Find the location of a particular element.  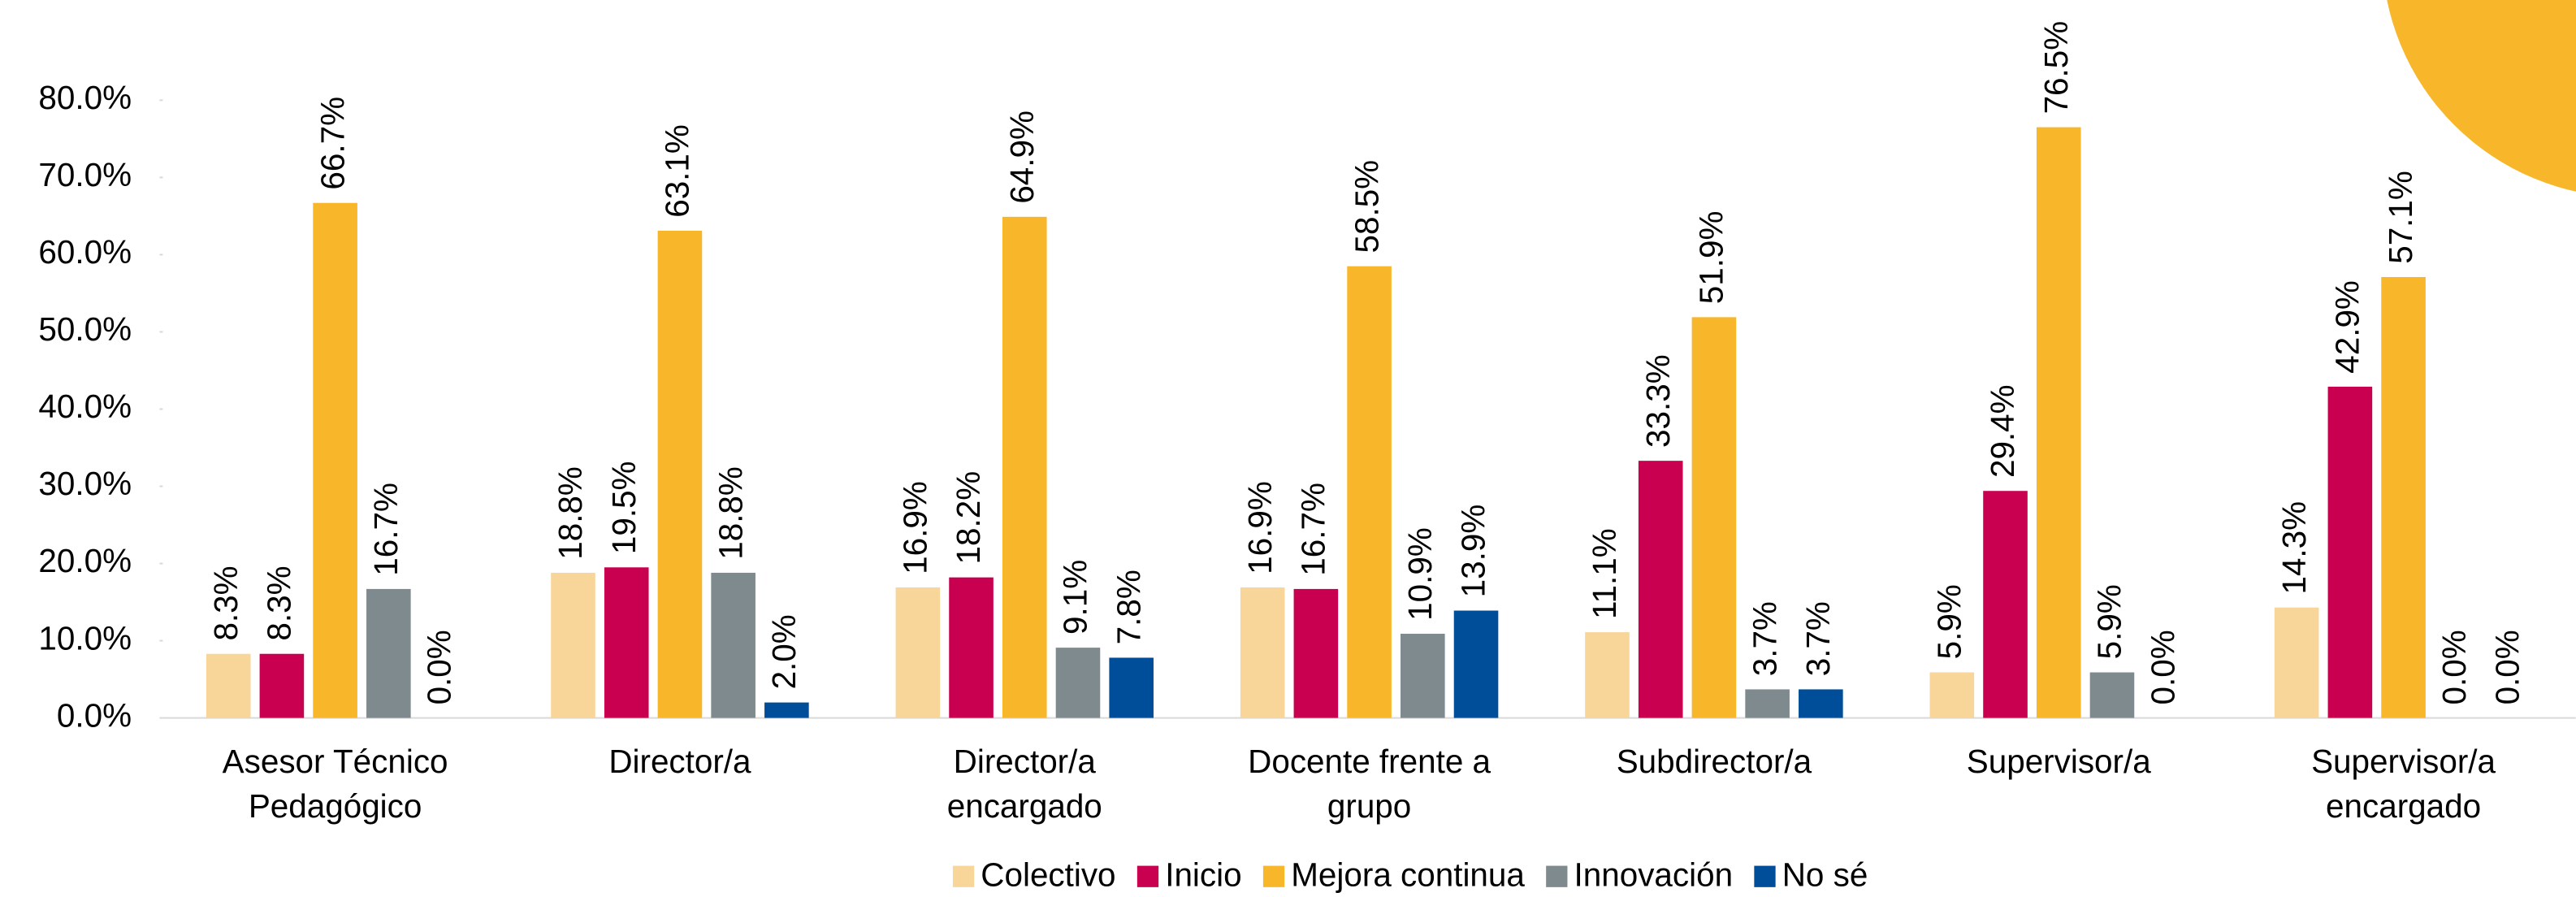

value-label: 33.3% is located at coordinates (1658, 401).